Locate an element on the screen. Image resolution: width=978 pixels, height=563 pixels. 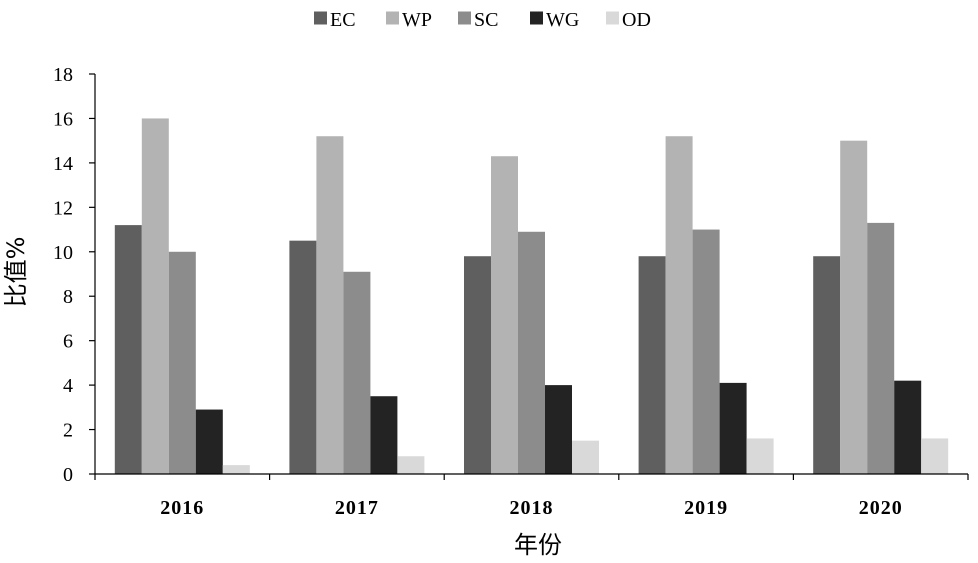
bar-wp-2017 is located at coordinates (330, 305).